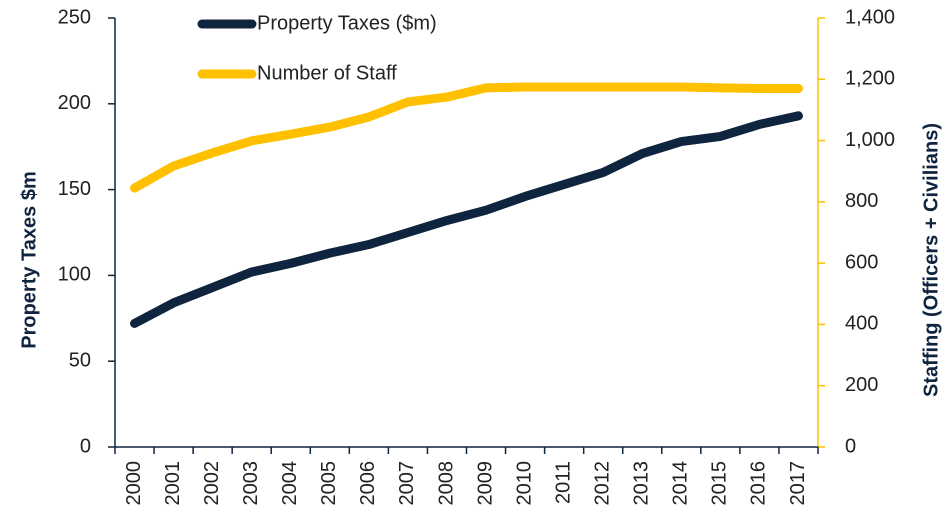  What do you see at coordinates (80, 360) in the screenshot?
I see `y-tick-label: 50` at bounding box center [80, 360].